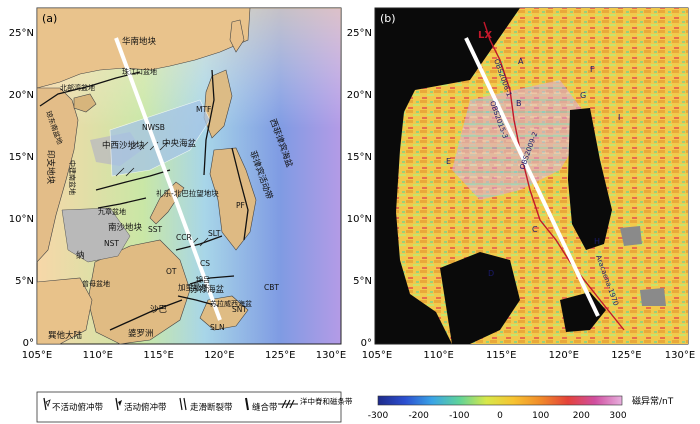  Describe the element at coordinates (378, 416) in the screenshot. I see `colorbar-tick: -300` at that location.